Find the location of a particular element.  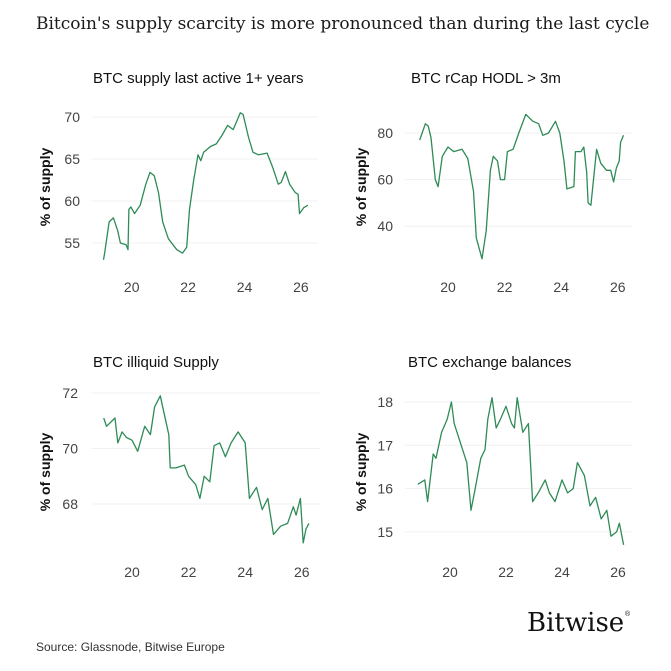

y-tick-label: 72 is located at coordinates (70, 393).